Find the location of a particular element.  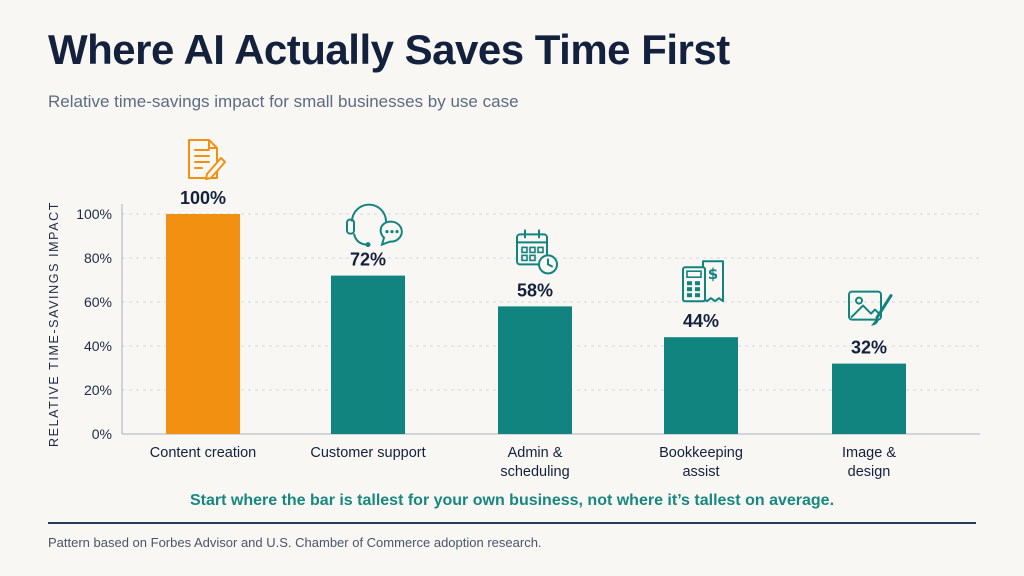

mic-tip is located at coordinates (368, 245).